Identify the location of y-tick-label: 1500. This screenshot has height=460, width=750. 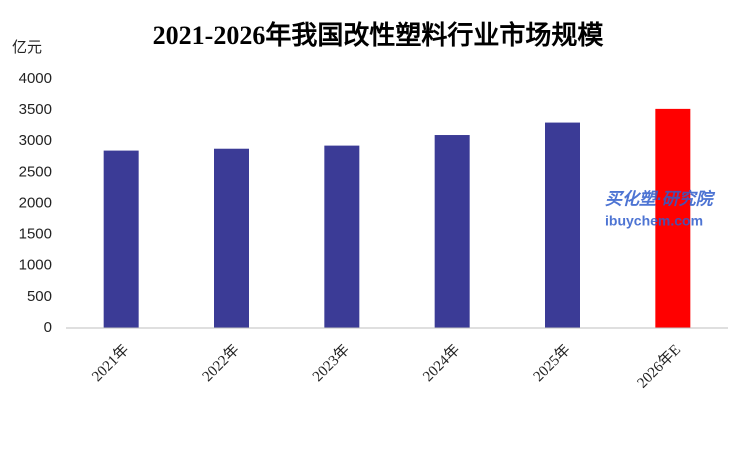
(35, 234).